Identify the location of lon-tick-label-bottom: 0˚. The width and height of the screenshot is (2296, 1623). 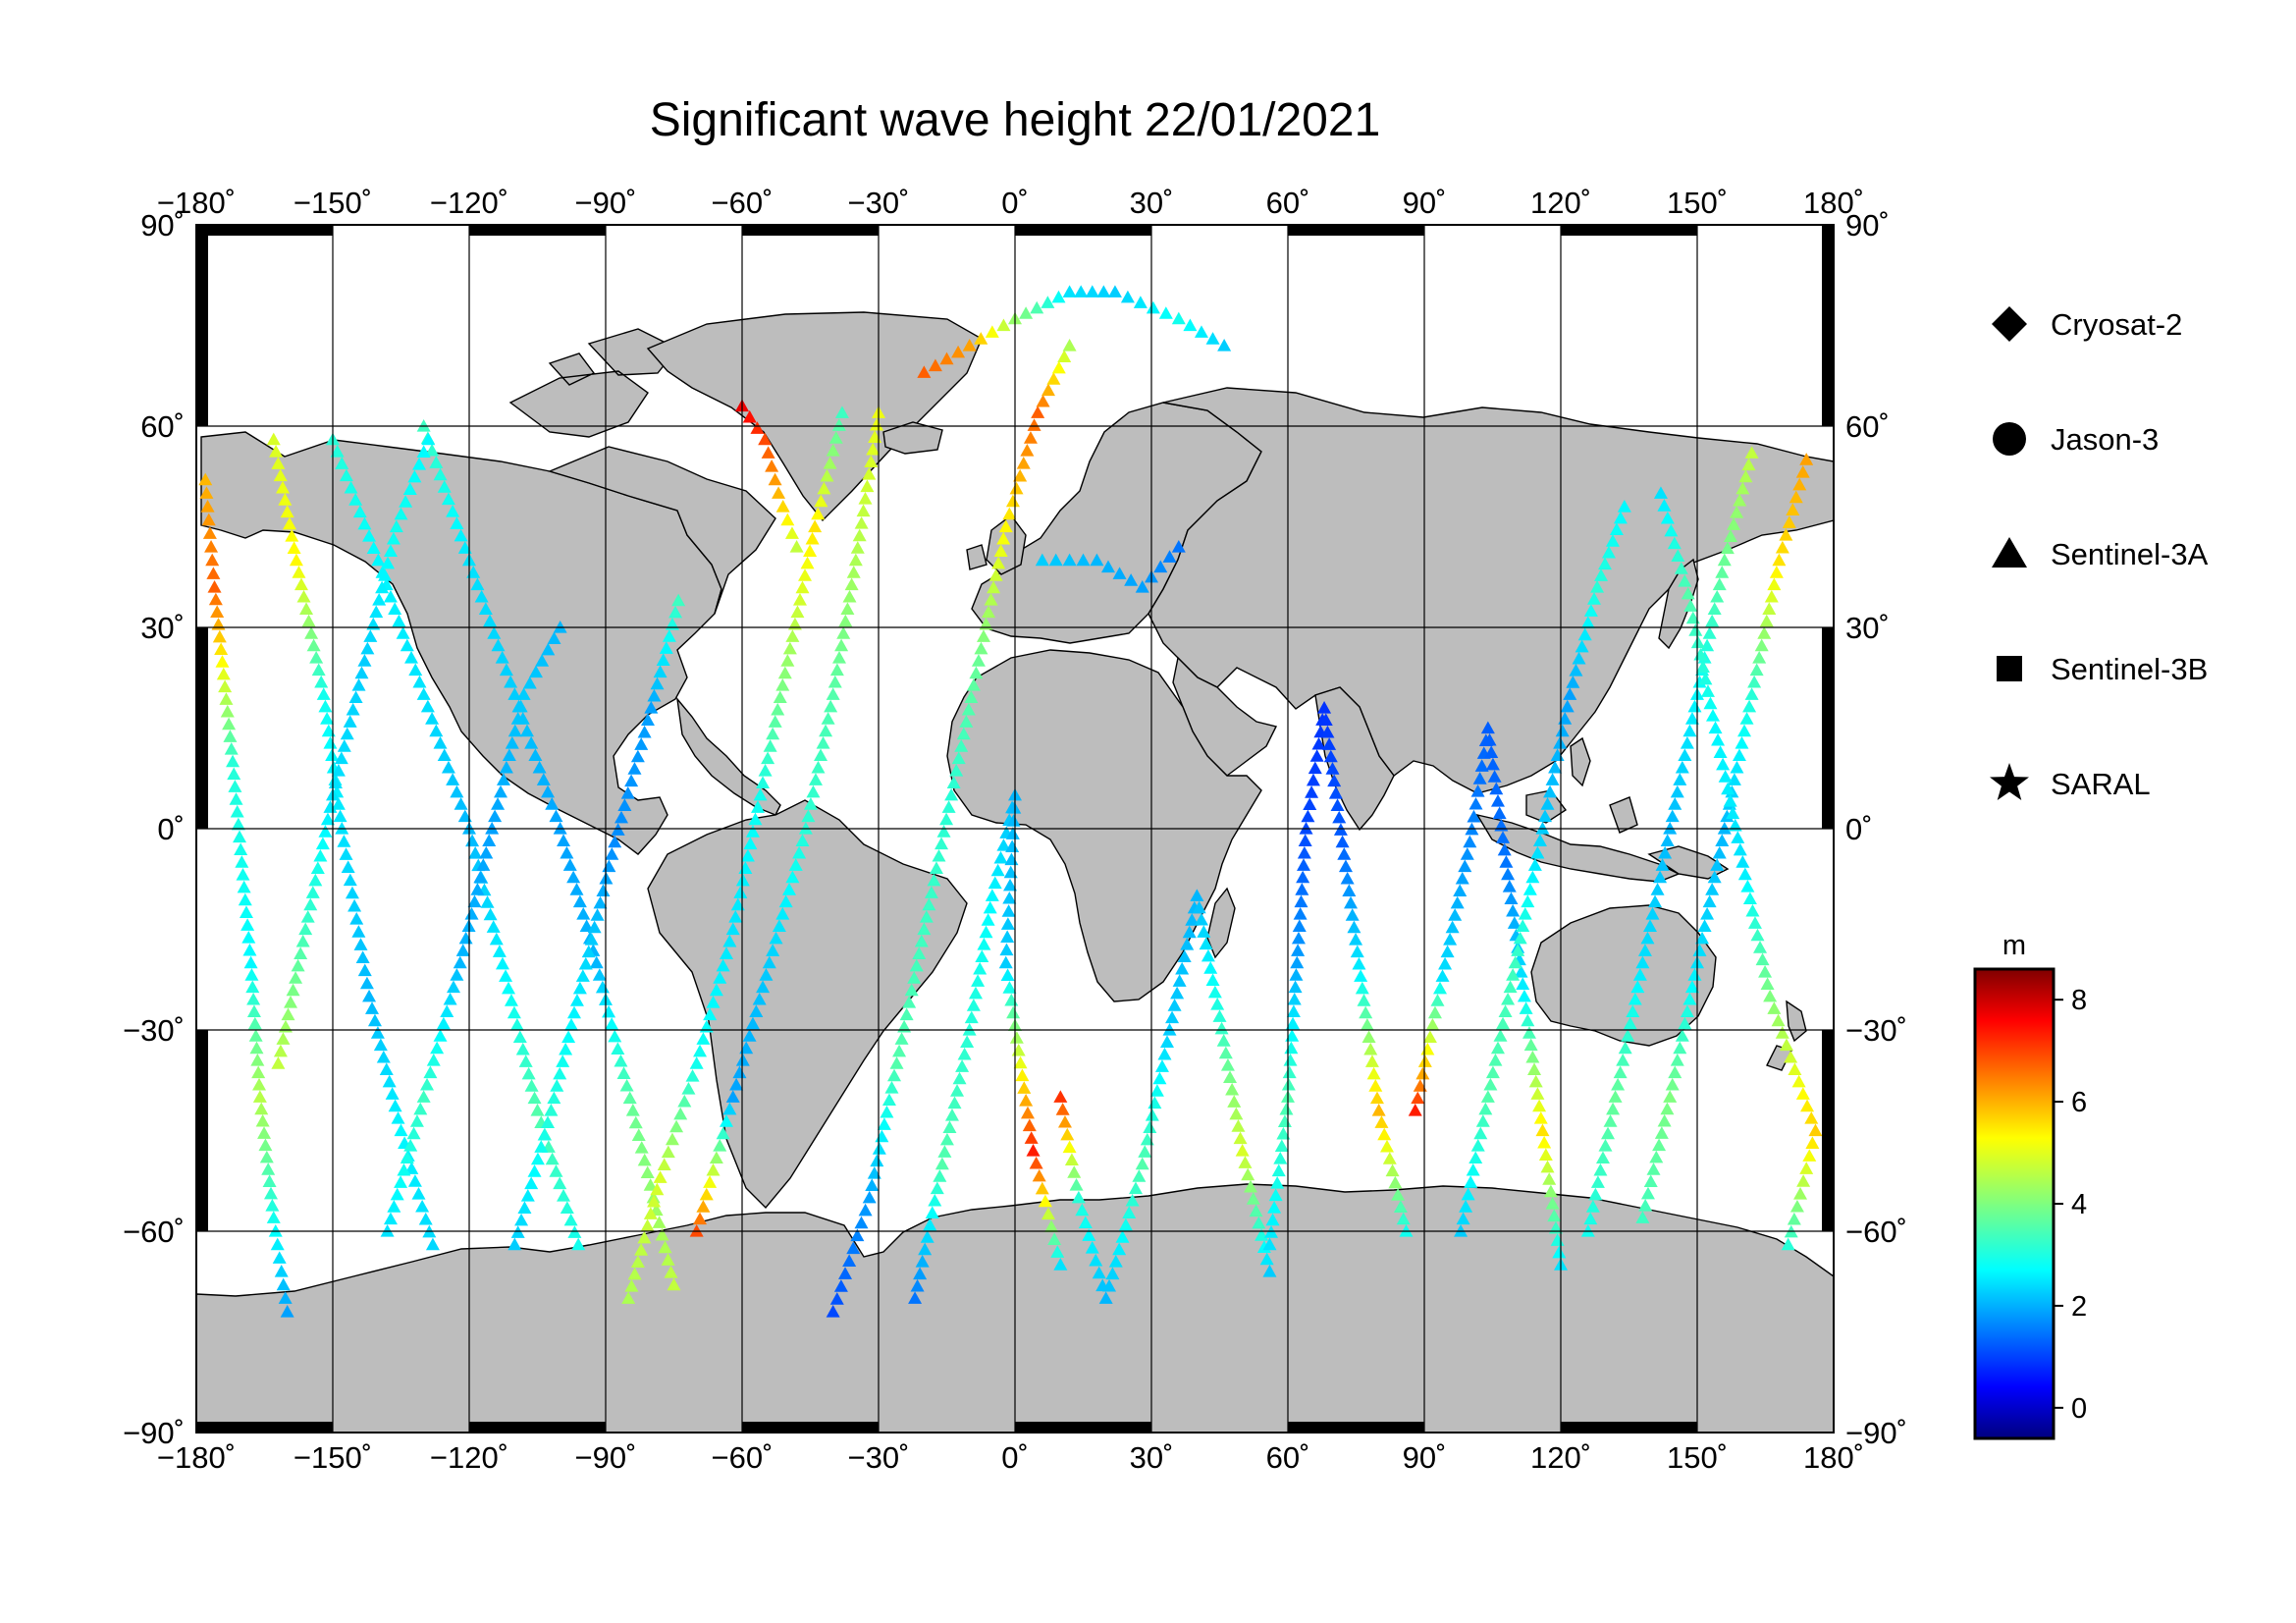
(1015, 1458).